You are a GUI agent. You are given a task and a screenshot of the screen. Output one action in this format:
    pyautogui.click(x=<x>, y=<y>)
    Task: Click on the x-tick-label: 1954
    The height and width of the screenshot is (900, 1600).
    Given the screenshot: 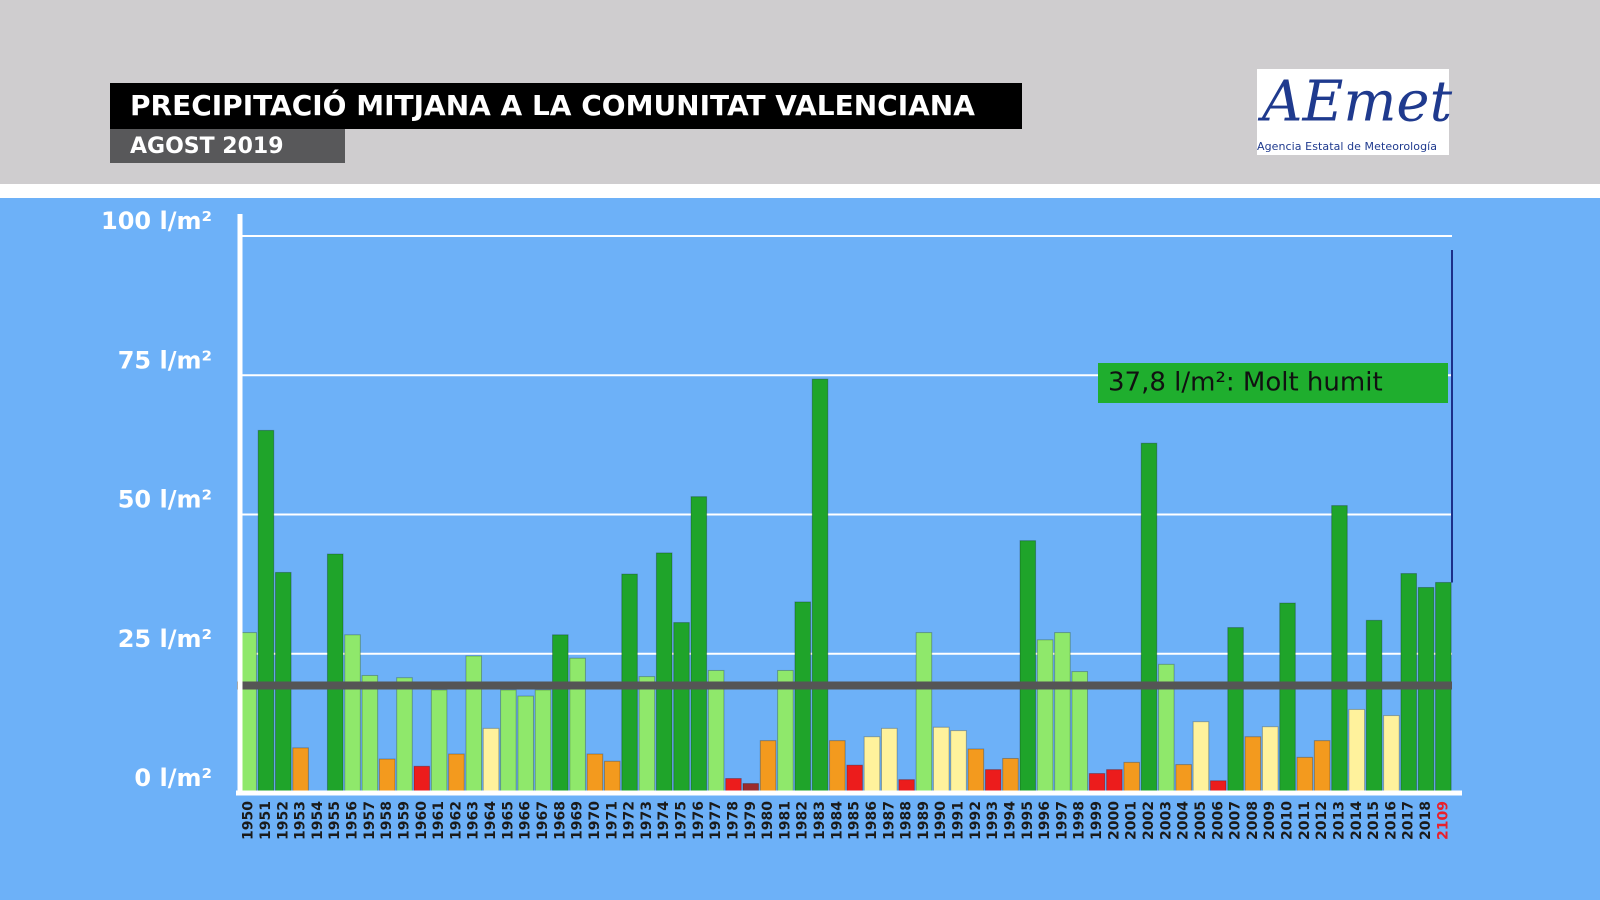 What is the action you would take?
    pyautogui.click(x=318, y=820)
    